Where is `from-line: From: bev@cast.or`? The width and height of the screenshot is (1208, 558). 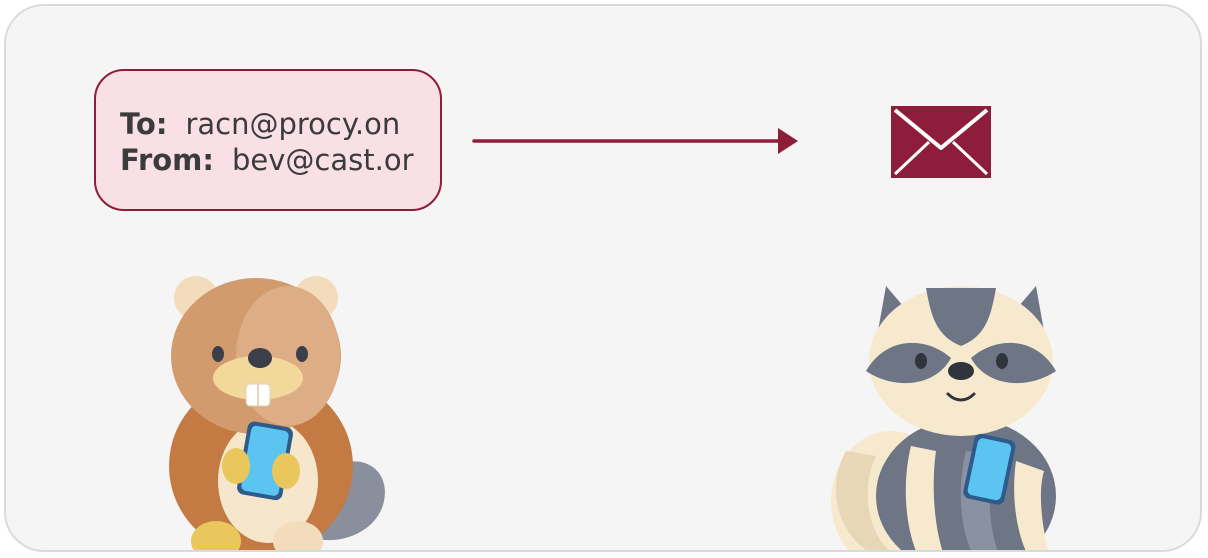 from-line: From: bev@cast.or is located at coordinates (267, 160).